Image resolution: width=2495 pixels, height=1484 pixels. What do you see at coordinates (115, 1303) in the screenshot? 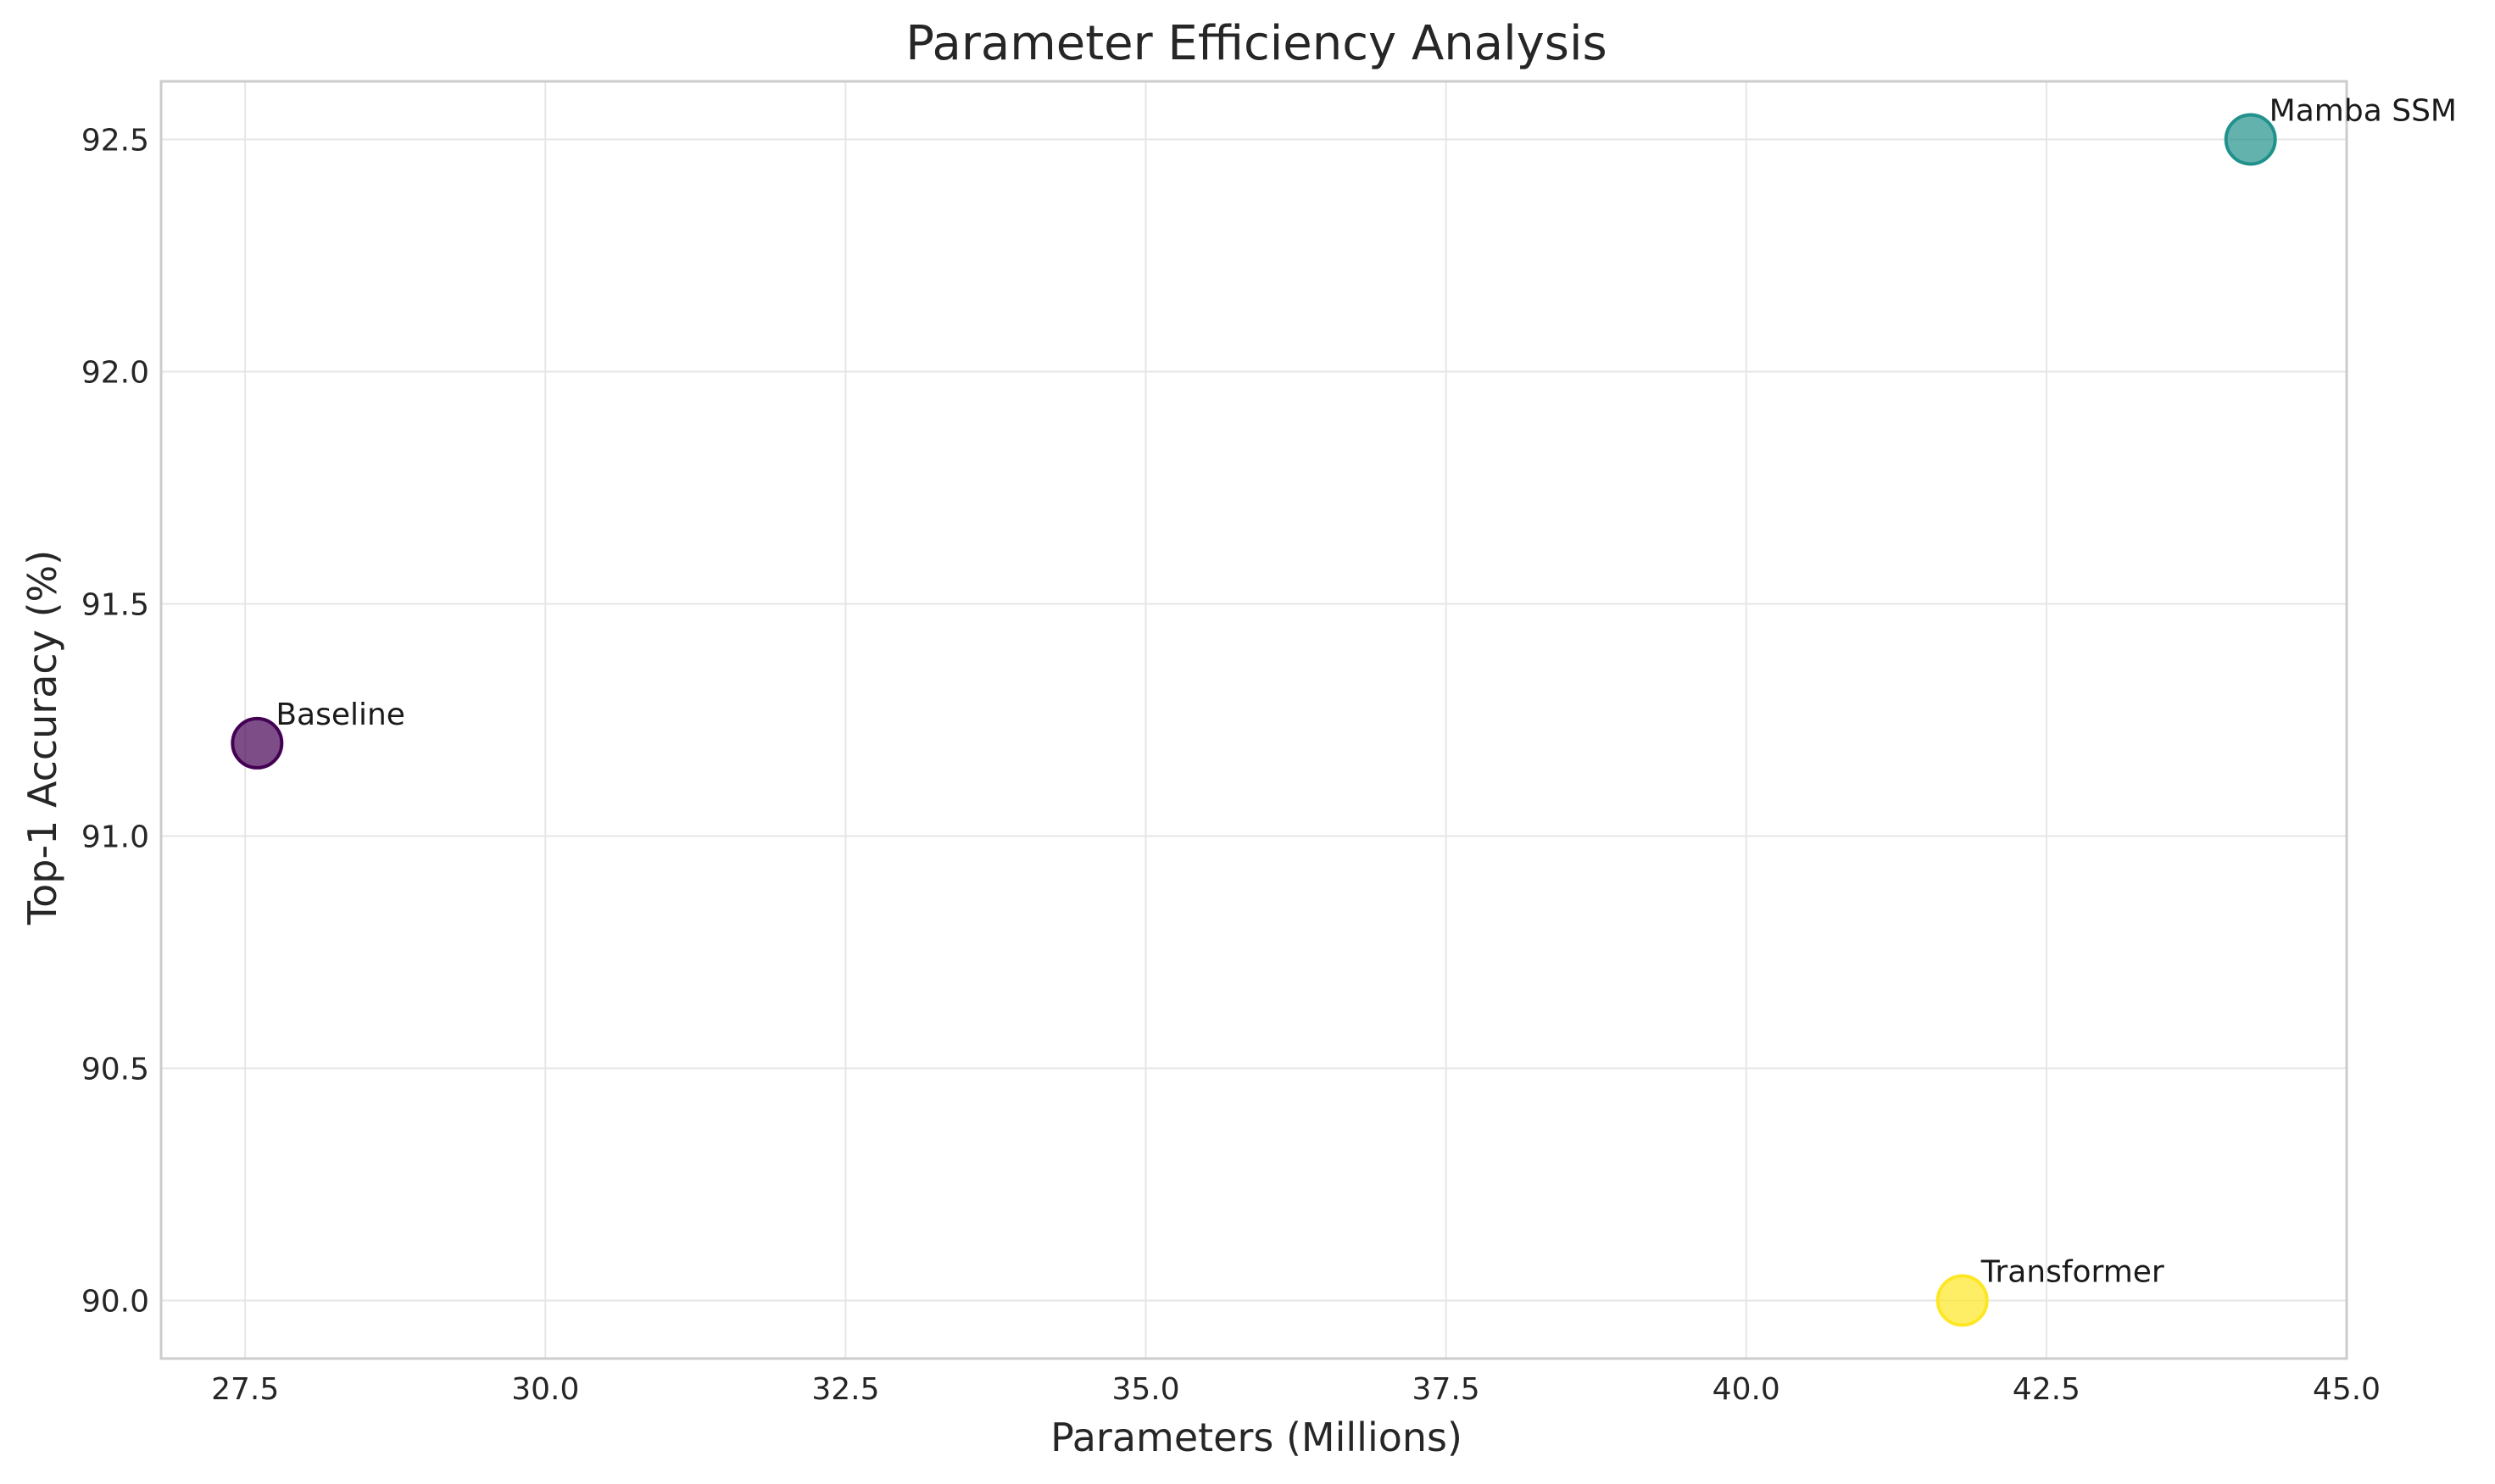
I see `y-tick-label: 90.0` at bounding box center [115, 1303].